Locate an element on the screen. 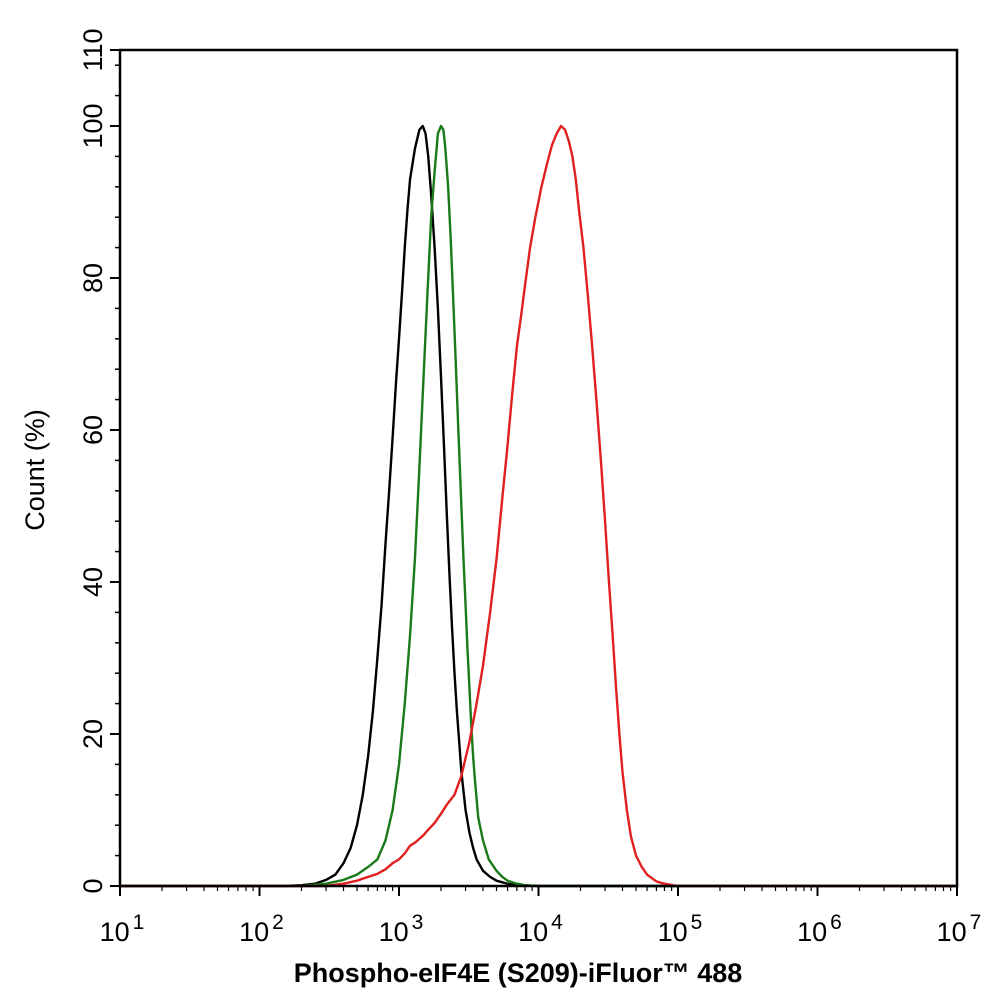  y-tick-label: 40 is located at coordinates (93, 582).